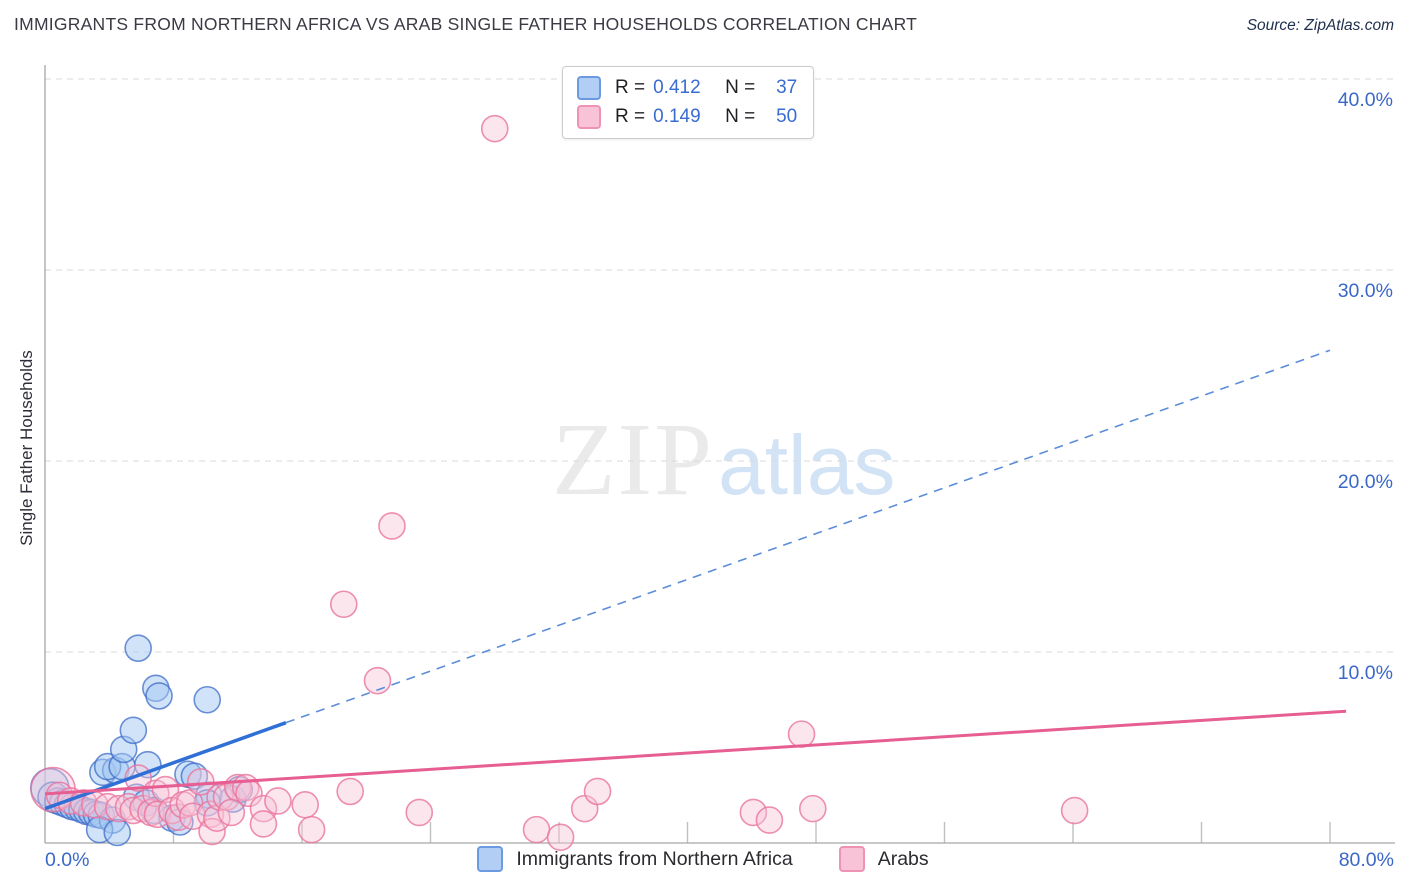 The height and width of the screenshot is (892, 1406). What do you see at coordinates (1365, 673) in the screenshot?
I see `y-tick-label: 10.0%` at bounding box center [1365, 673].